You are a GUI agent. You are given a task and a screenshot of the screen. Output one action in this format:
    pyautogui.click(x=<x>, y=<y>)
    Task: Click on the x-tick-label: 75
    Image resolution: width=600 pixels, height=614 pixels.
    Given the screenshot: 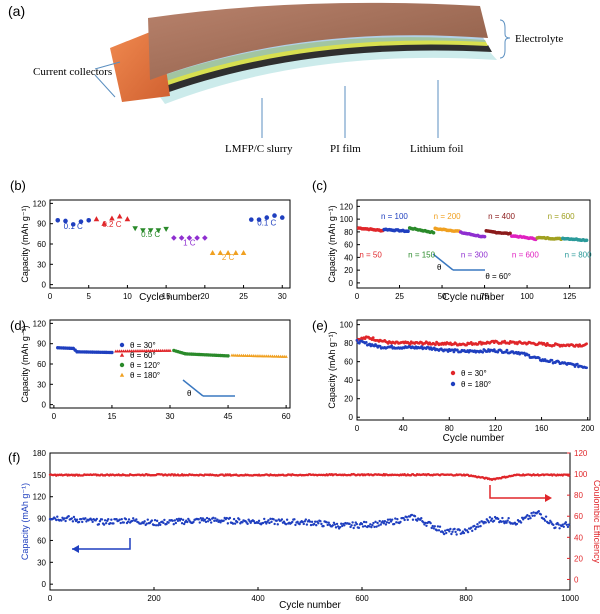 What is the action you would take?
    pyautogui.click(x=484, y=296)
    